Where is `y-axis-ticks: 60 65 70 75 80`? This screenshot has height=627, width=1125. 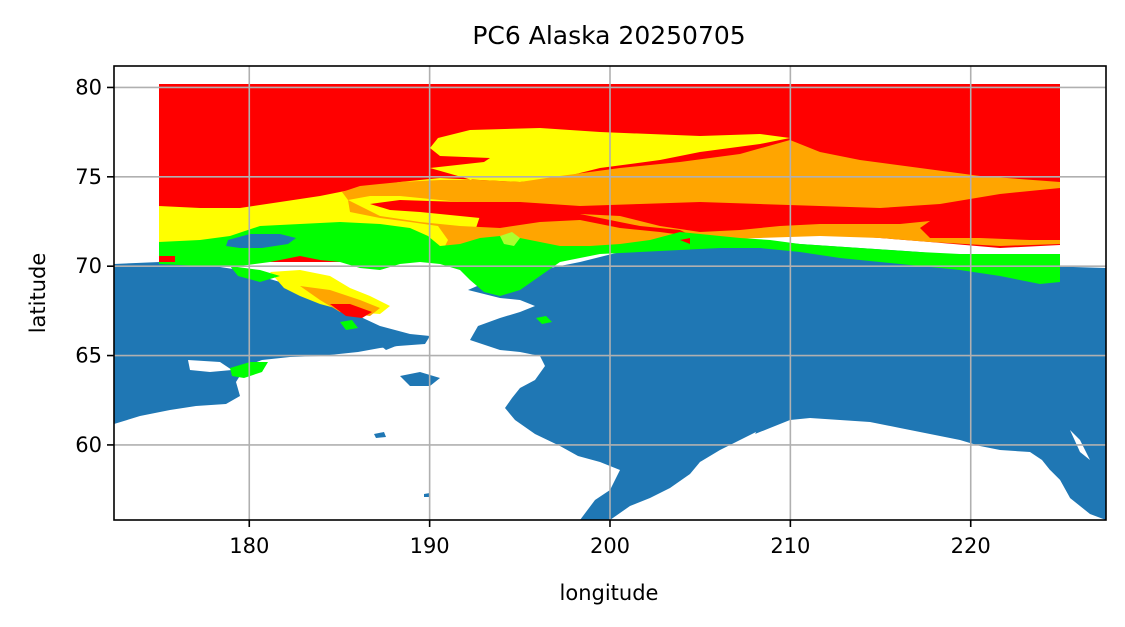
y-axis-ticks: 60 65 70 75 80 is located at coordinates (94, 266).